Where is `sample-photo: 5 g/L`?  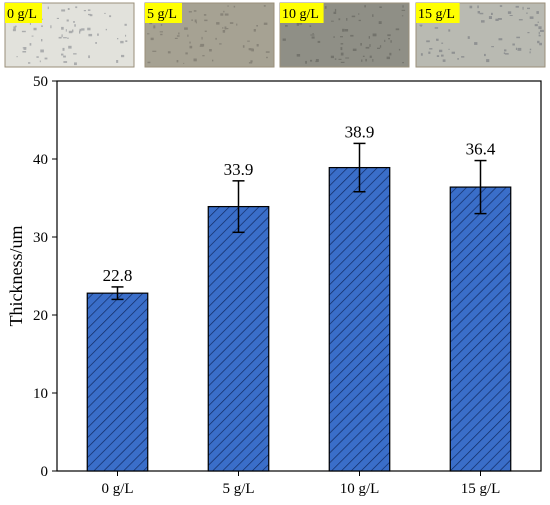
sample-photo: 5 g/L is located at coordinates (209, 35).